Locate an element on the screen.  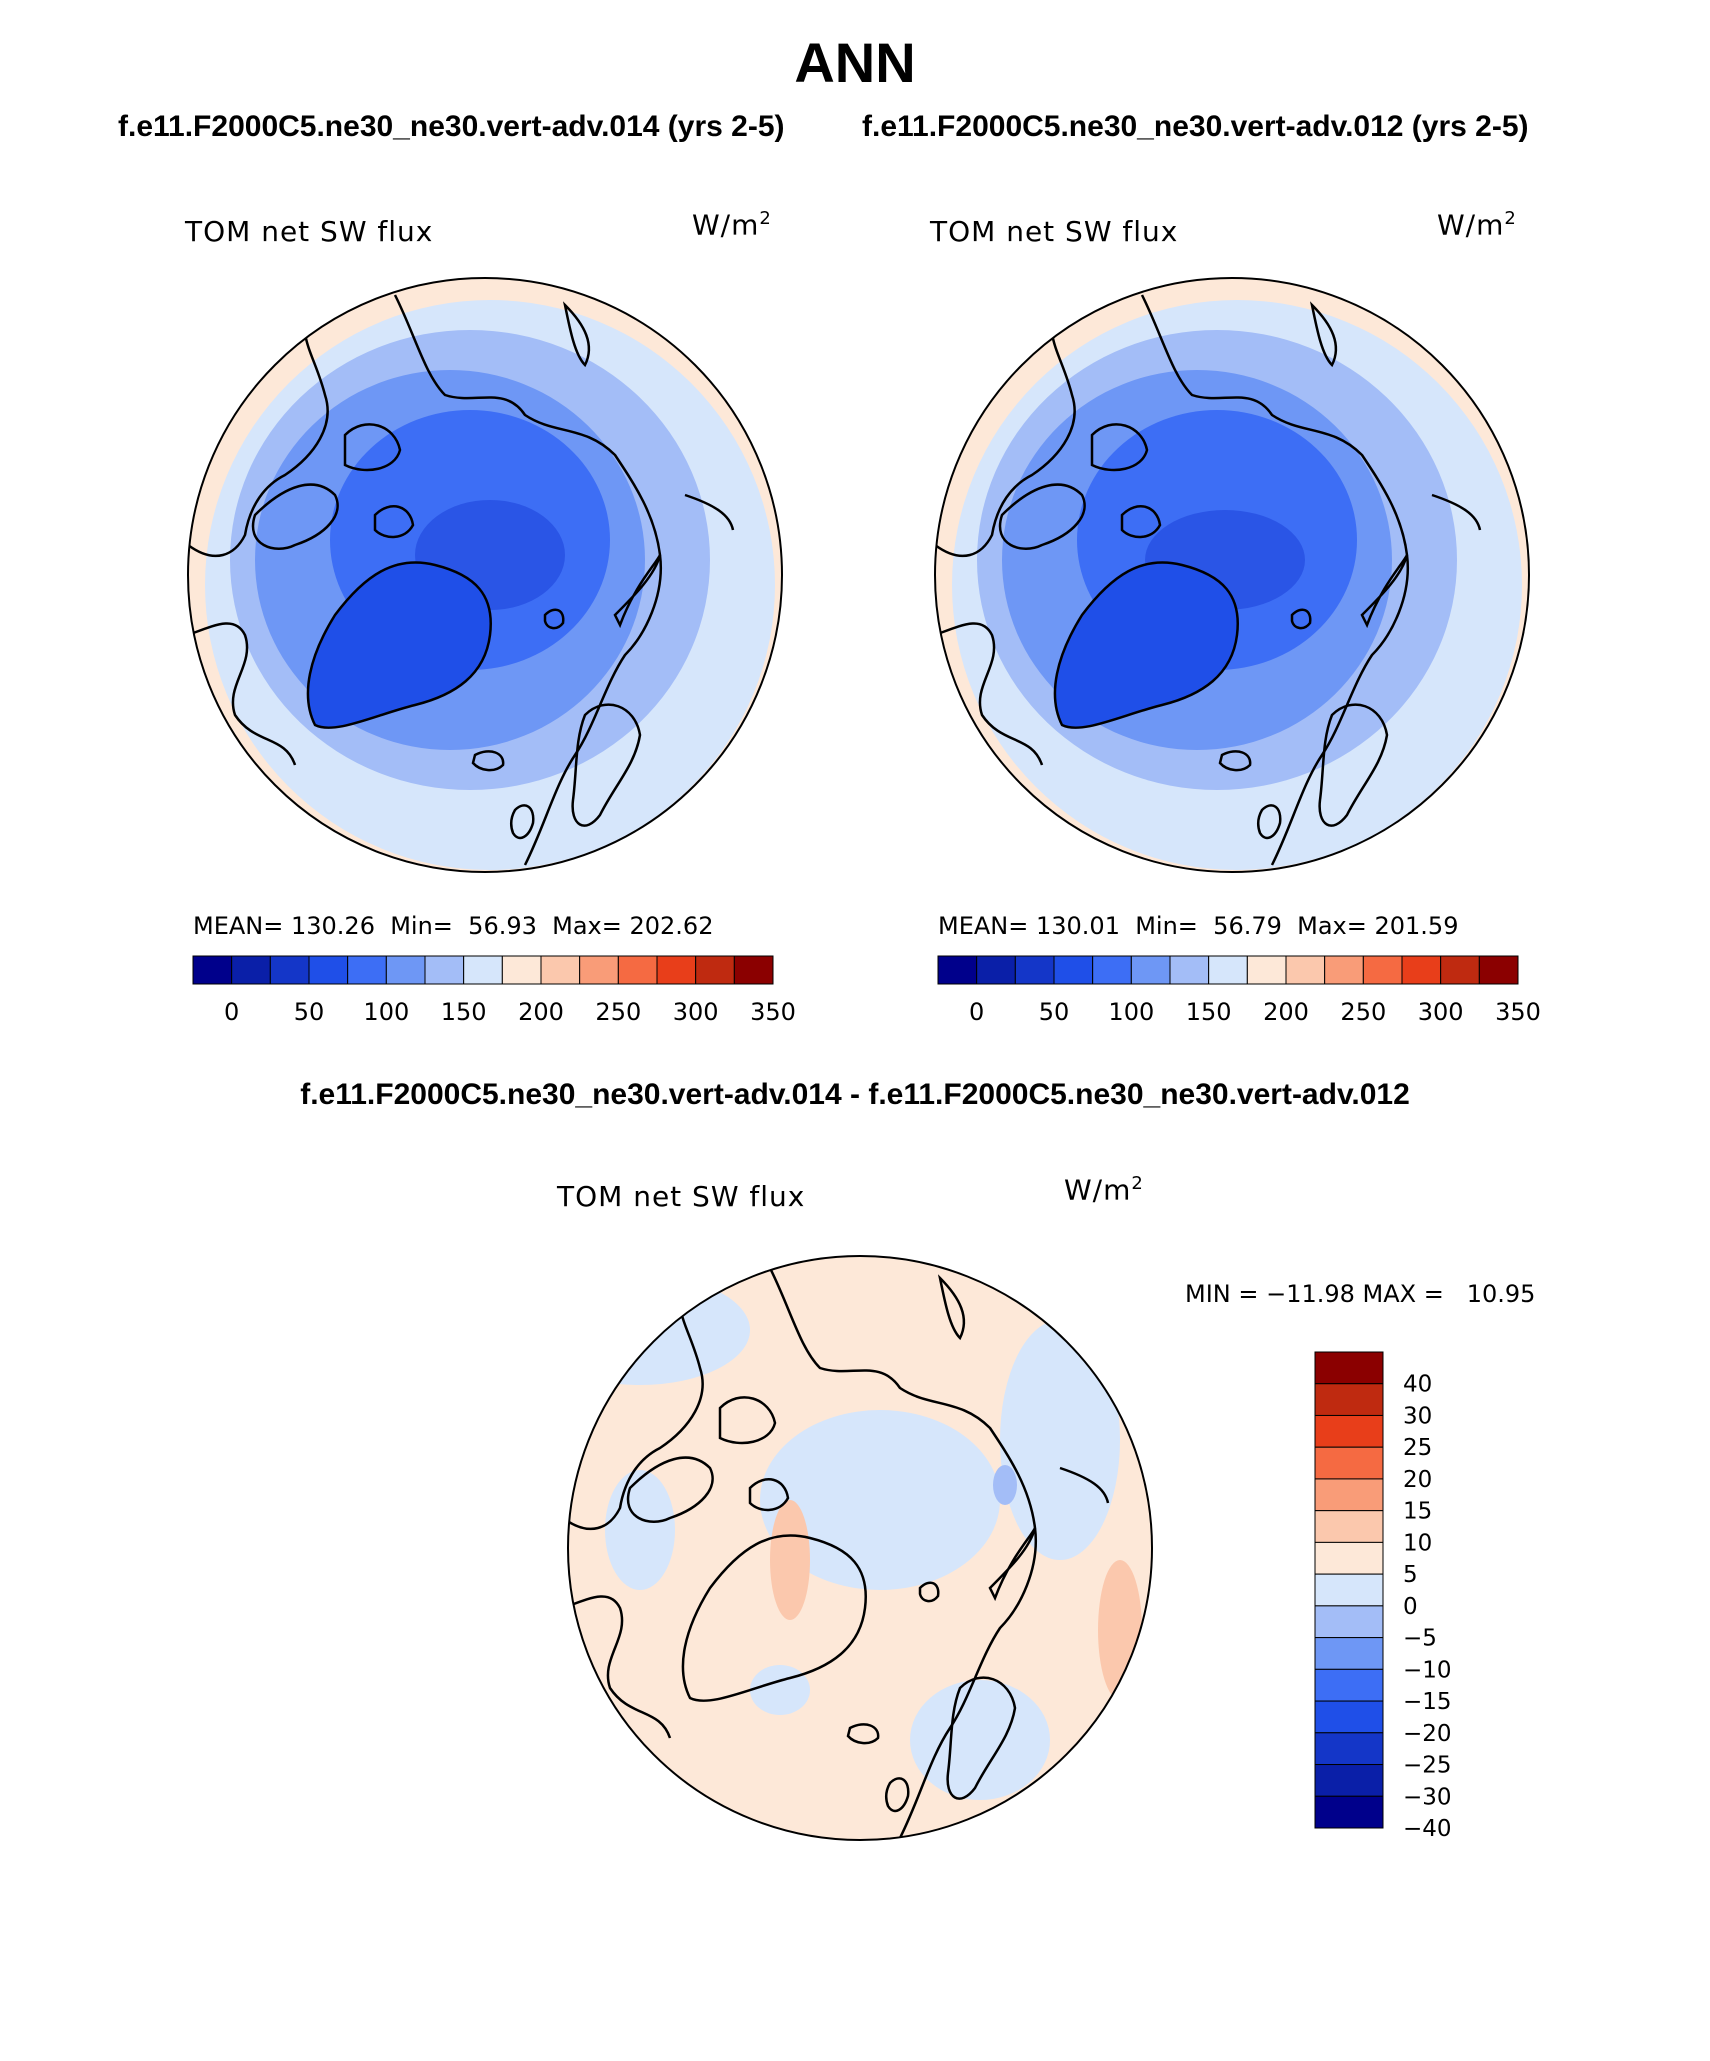
colorbar-tick-label: 10 is located at coordinates (1417, 1543).